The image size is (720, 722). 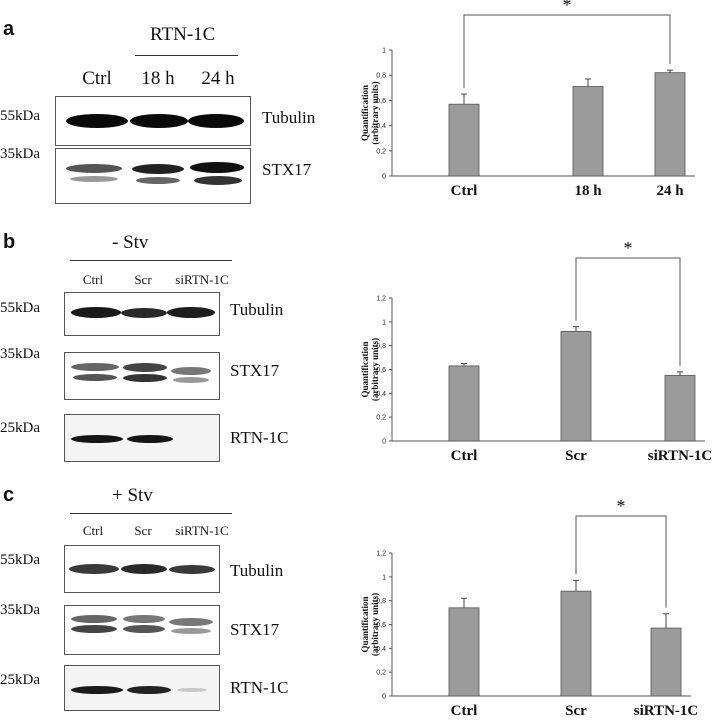 I want to click on panel-letter-c: c, so click(x=9, y=495).